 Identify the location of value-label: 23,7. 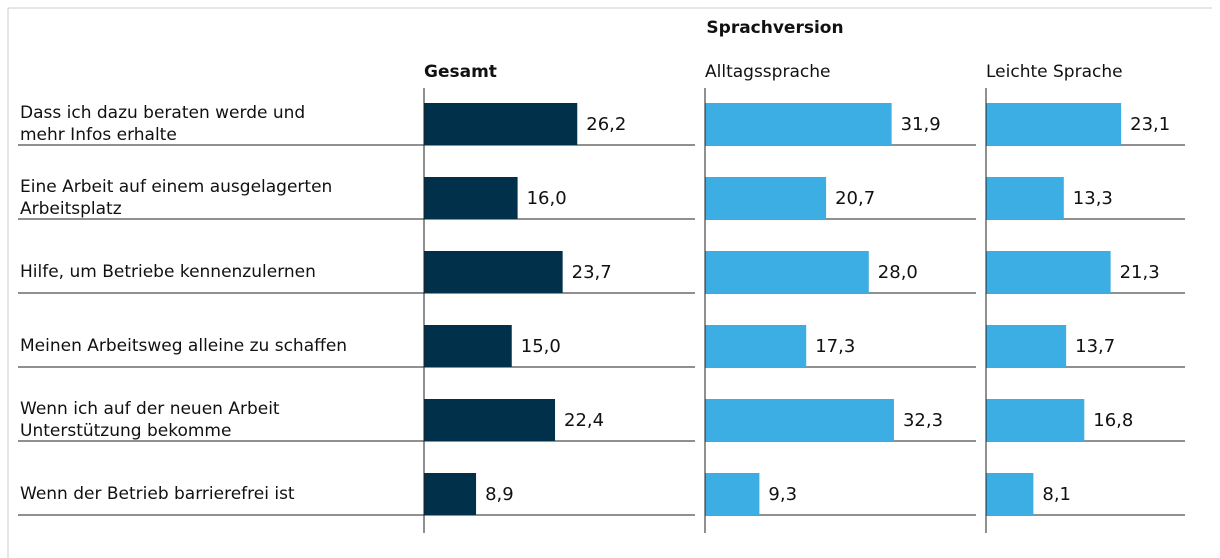
(592, 272).